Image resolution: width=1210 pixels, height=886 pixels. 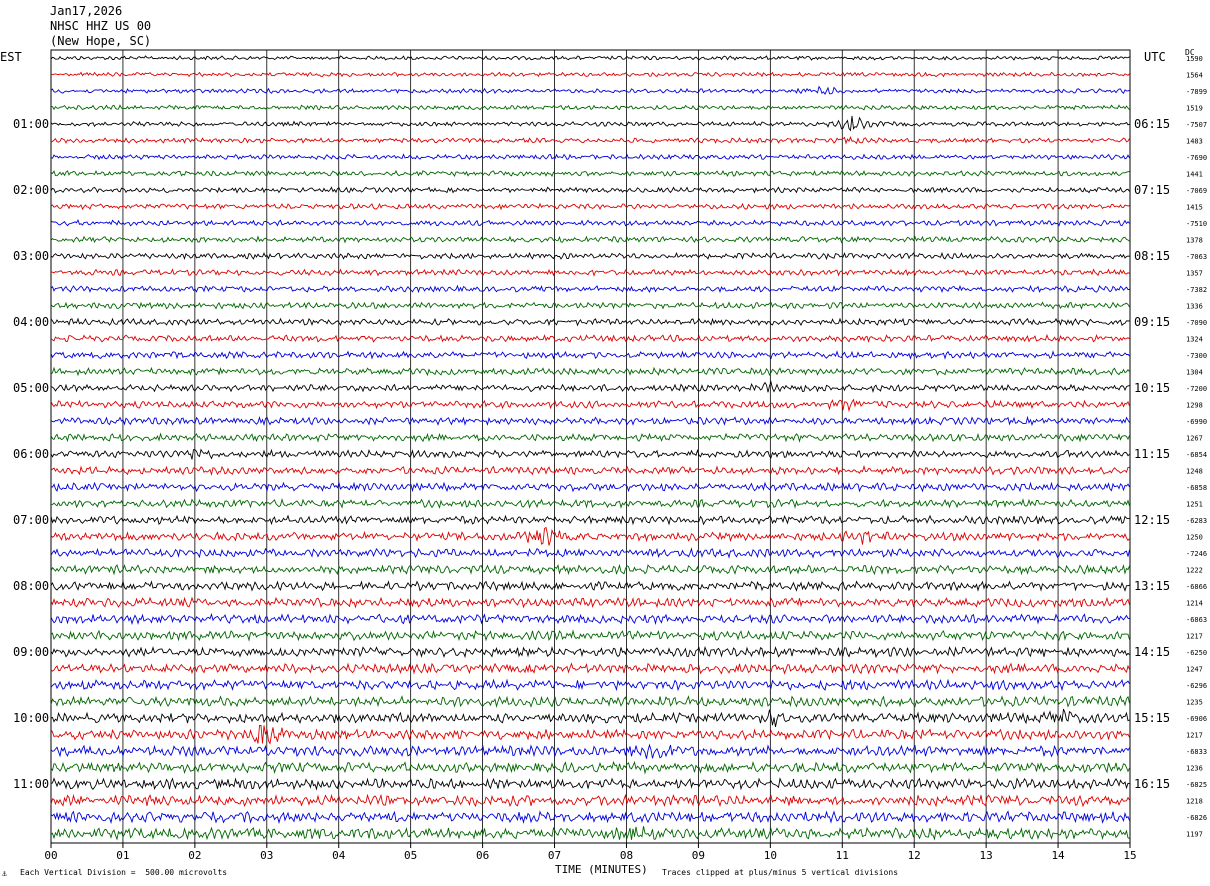 I want to click on dc-offset-label: 1357, so click(x=1194, y=274).